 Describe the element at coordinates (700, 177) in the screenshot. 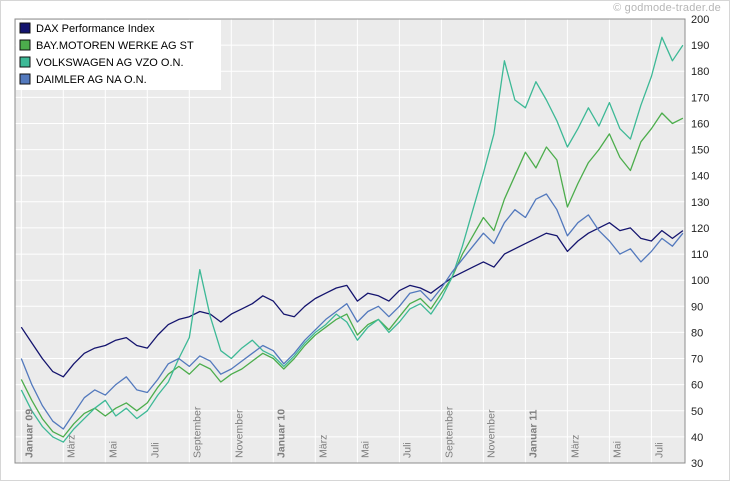

I see `y-axis-label: 140` at that location.